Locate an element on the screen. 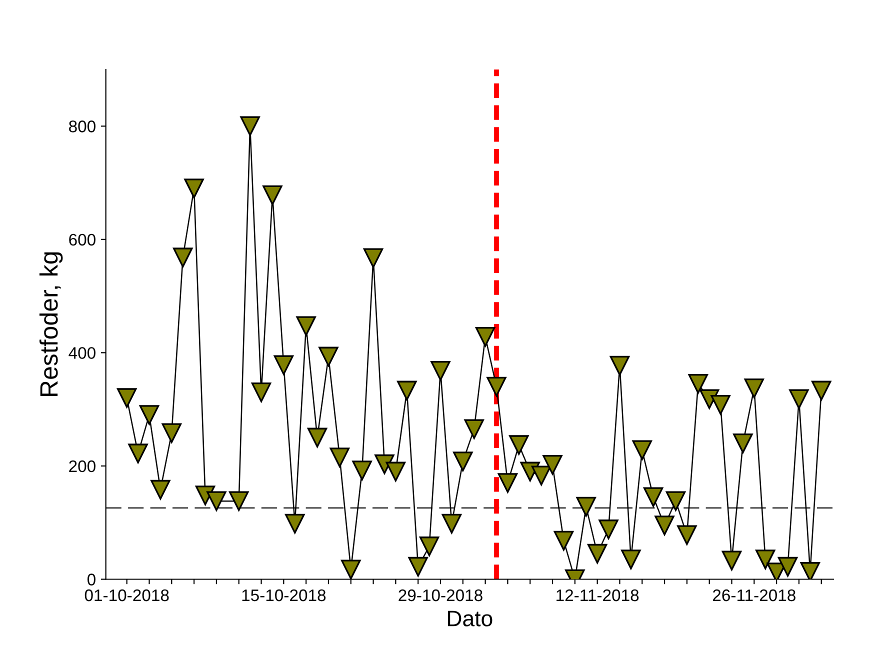 This screenshot has height=662, width=882. y-tick-label: 200 is located at coordinates (82, 466).